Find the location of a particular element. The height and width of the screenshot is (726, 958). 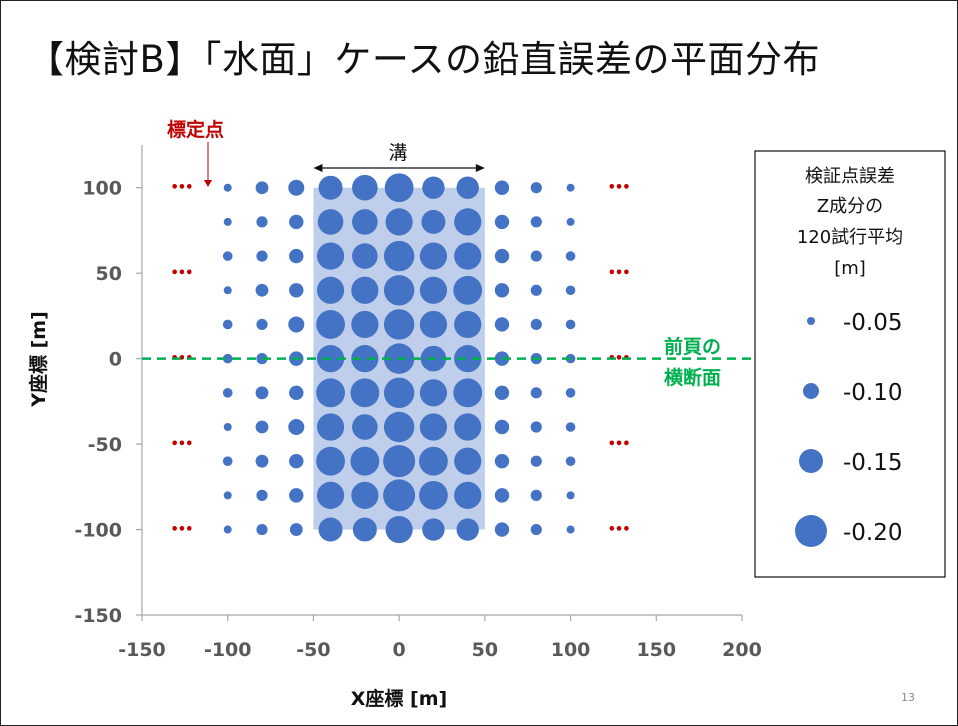

reference-point-arrow-head is located at coordinates (208, 183).